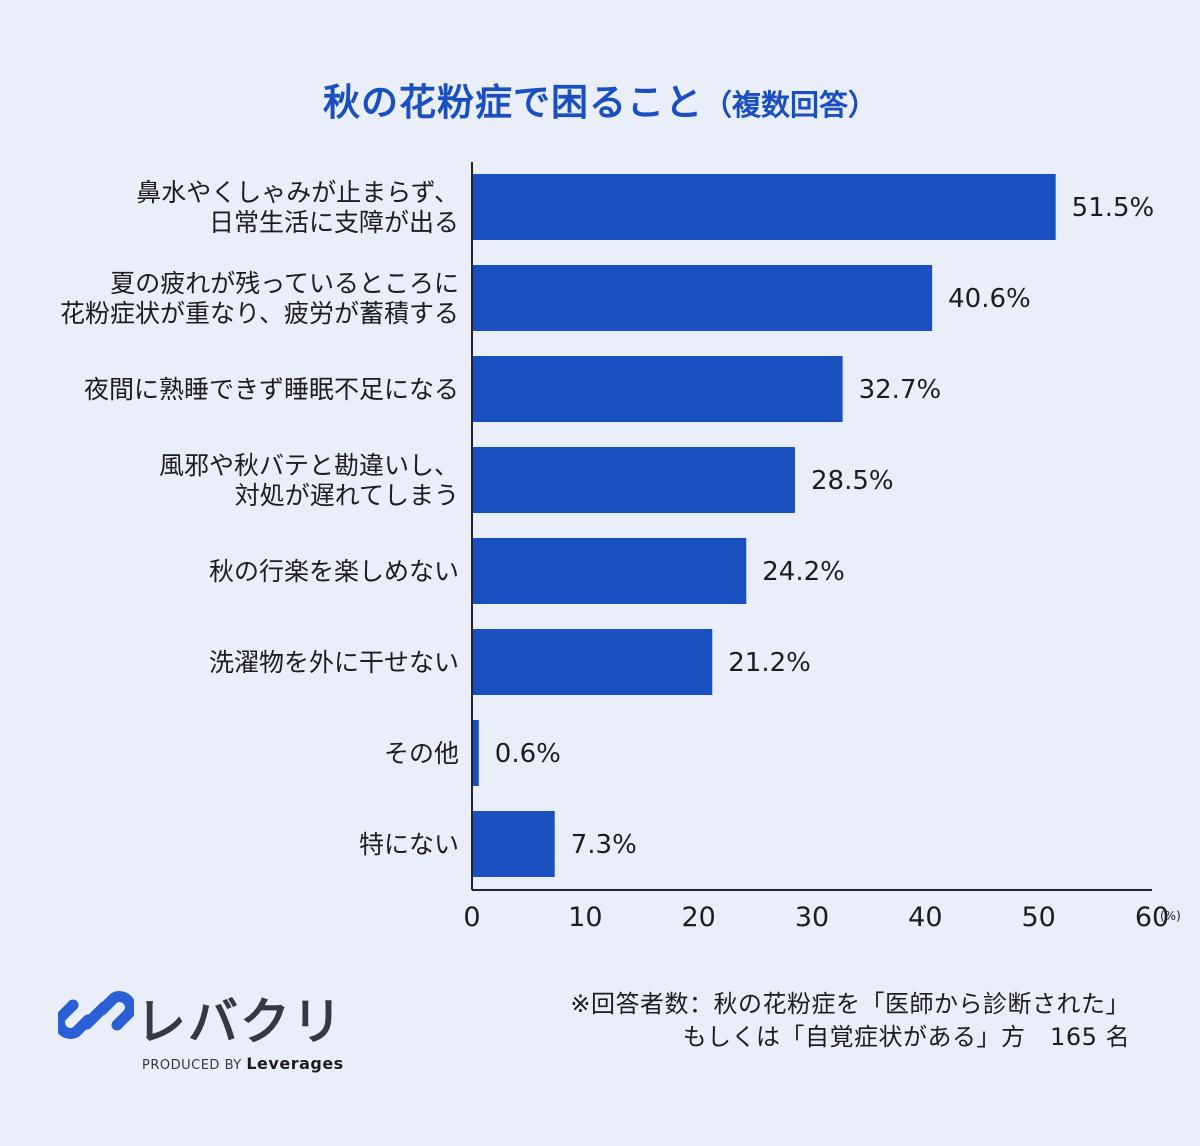 The image size is (1200, 1146). I want to click on category-label-1-1: 花粉症状が重なり、疲労が蓄積する, so click(259, 313).